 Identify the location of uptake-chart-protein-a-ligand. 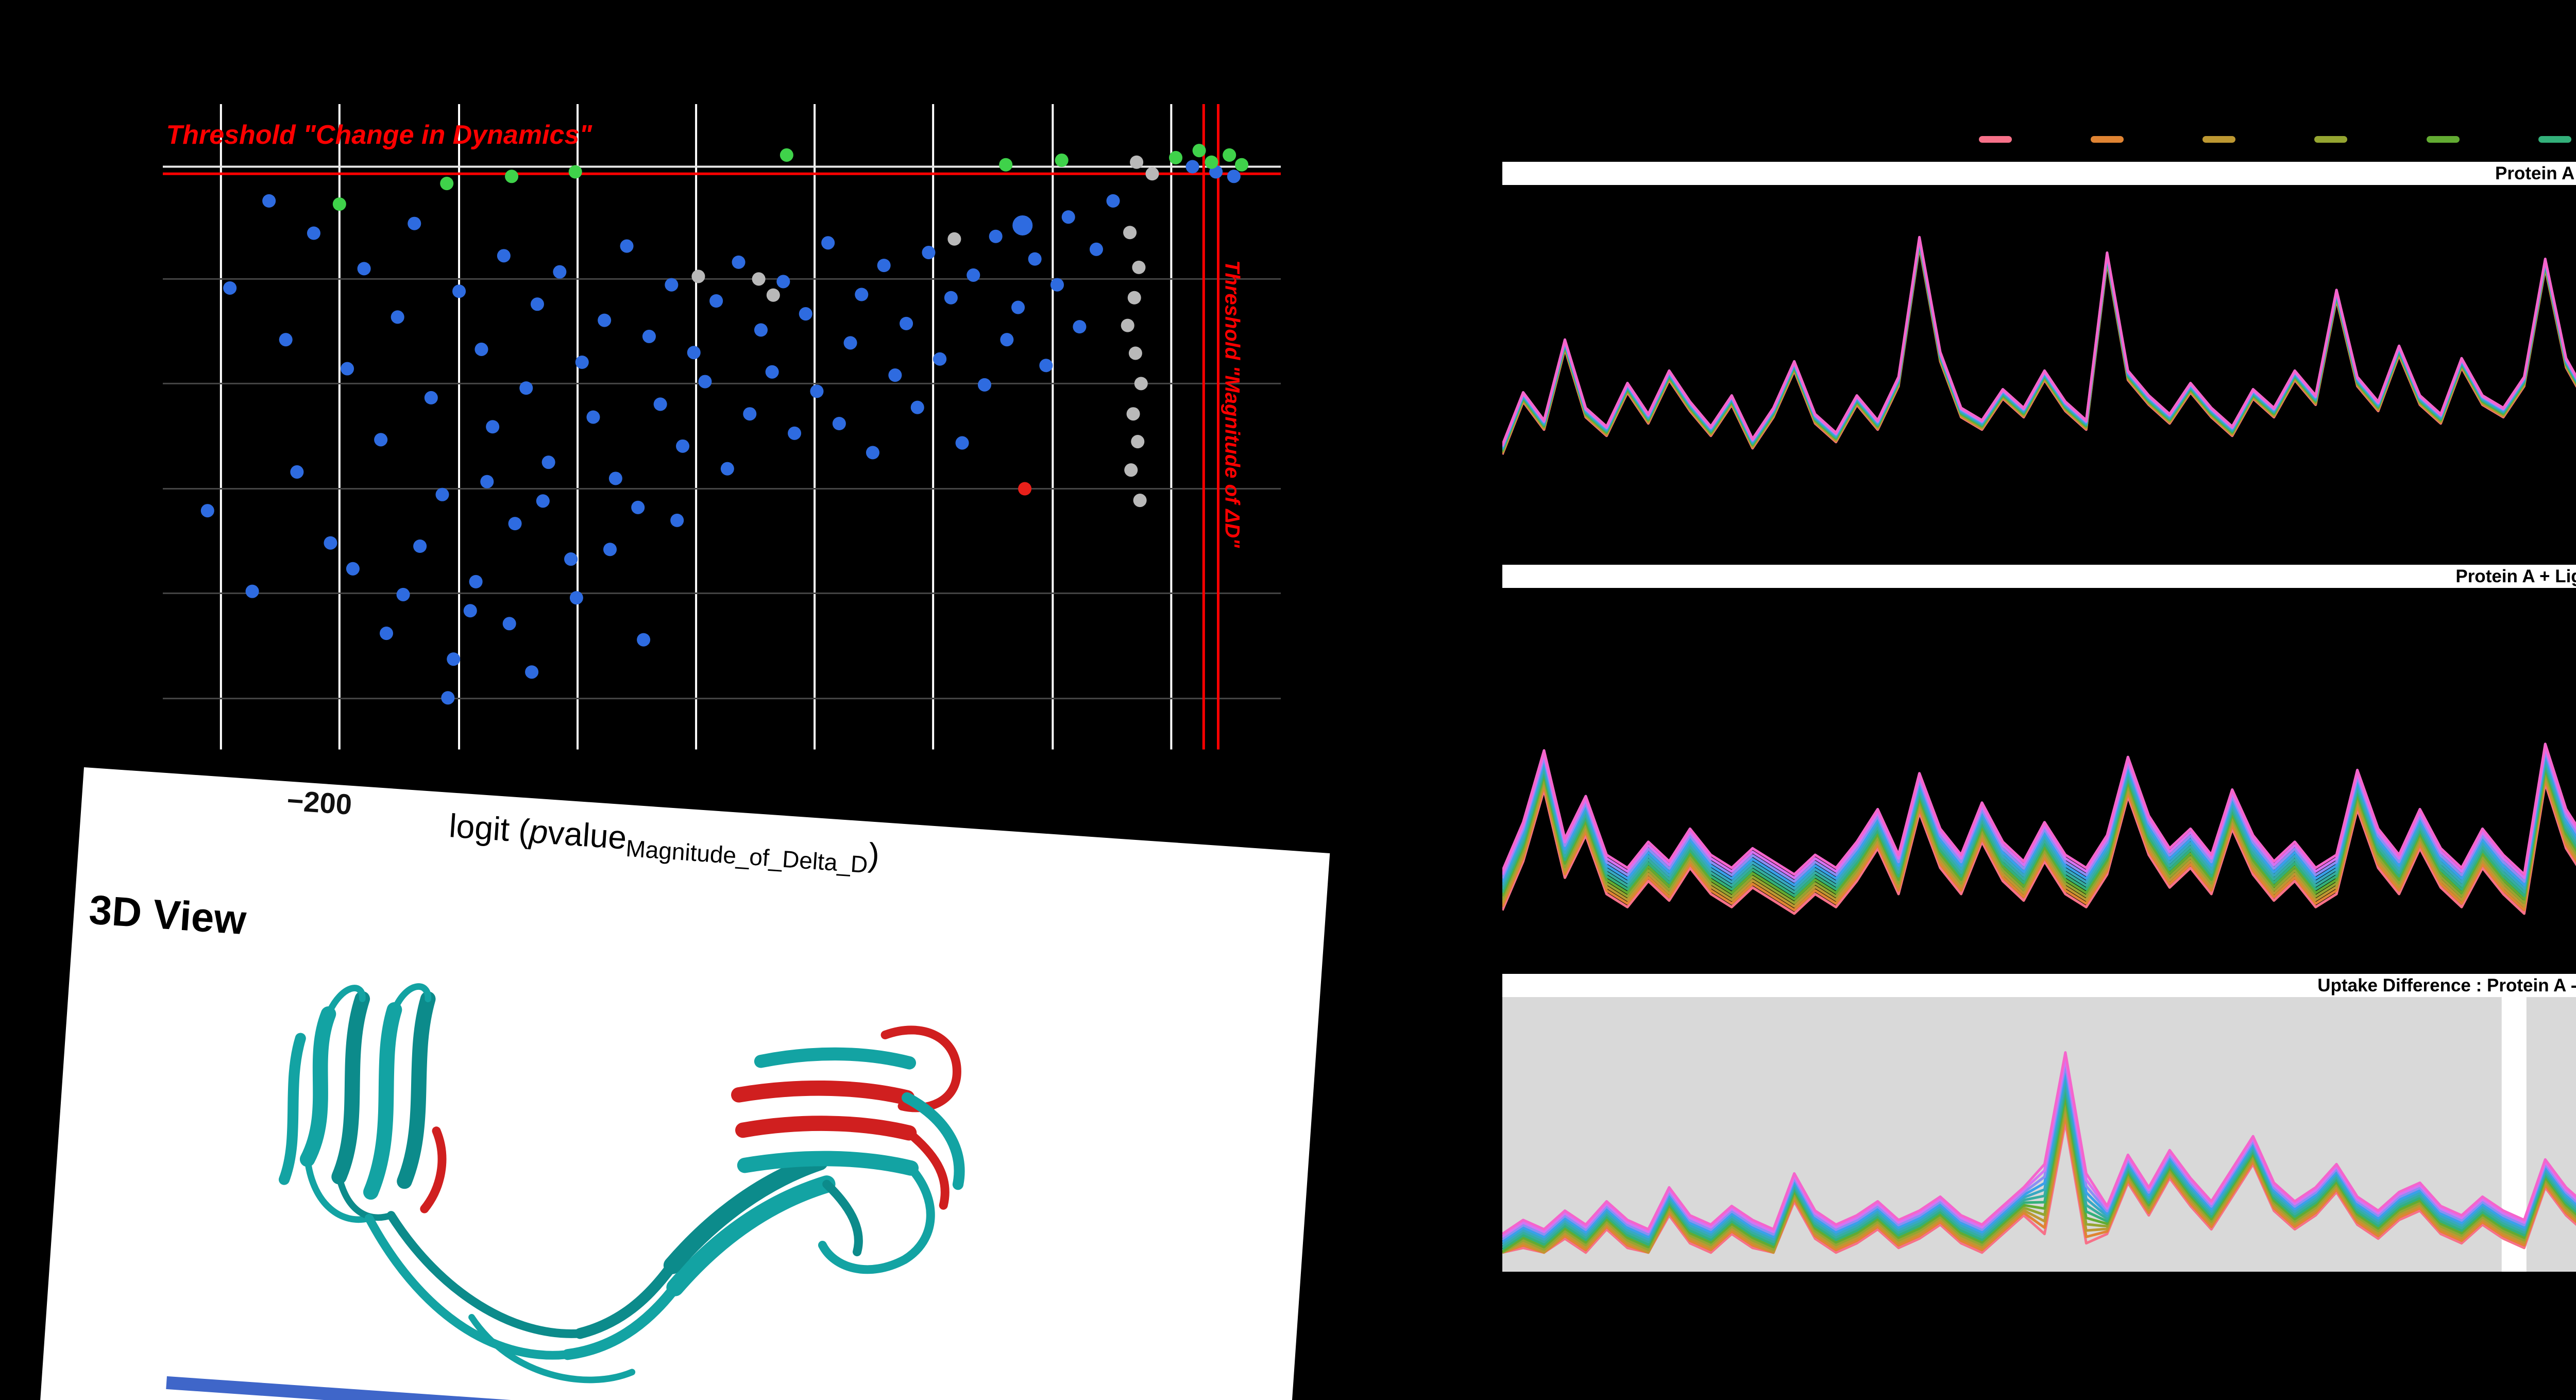
(2039, 780).